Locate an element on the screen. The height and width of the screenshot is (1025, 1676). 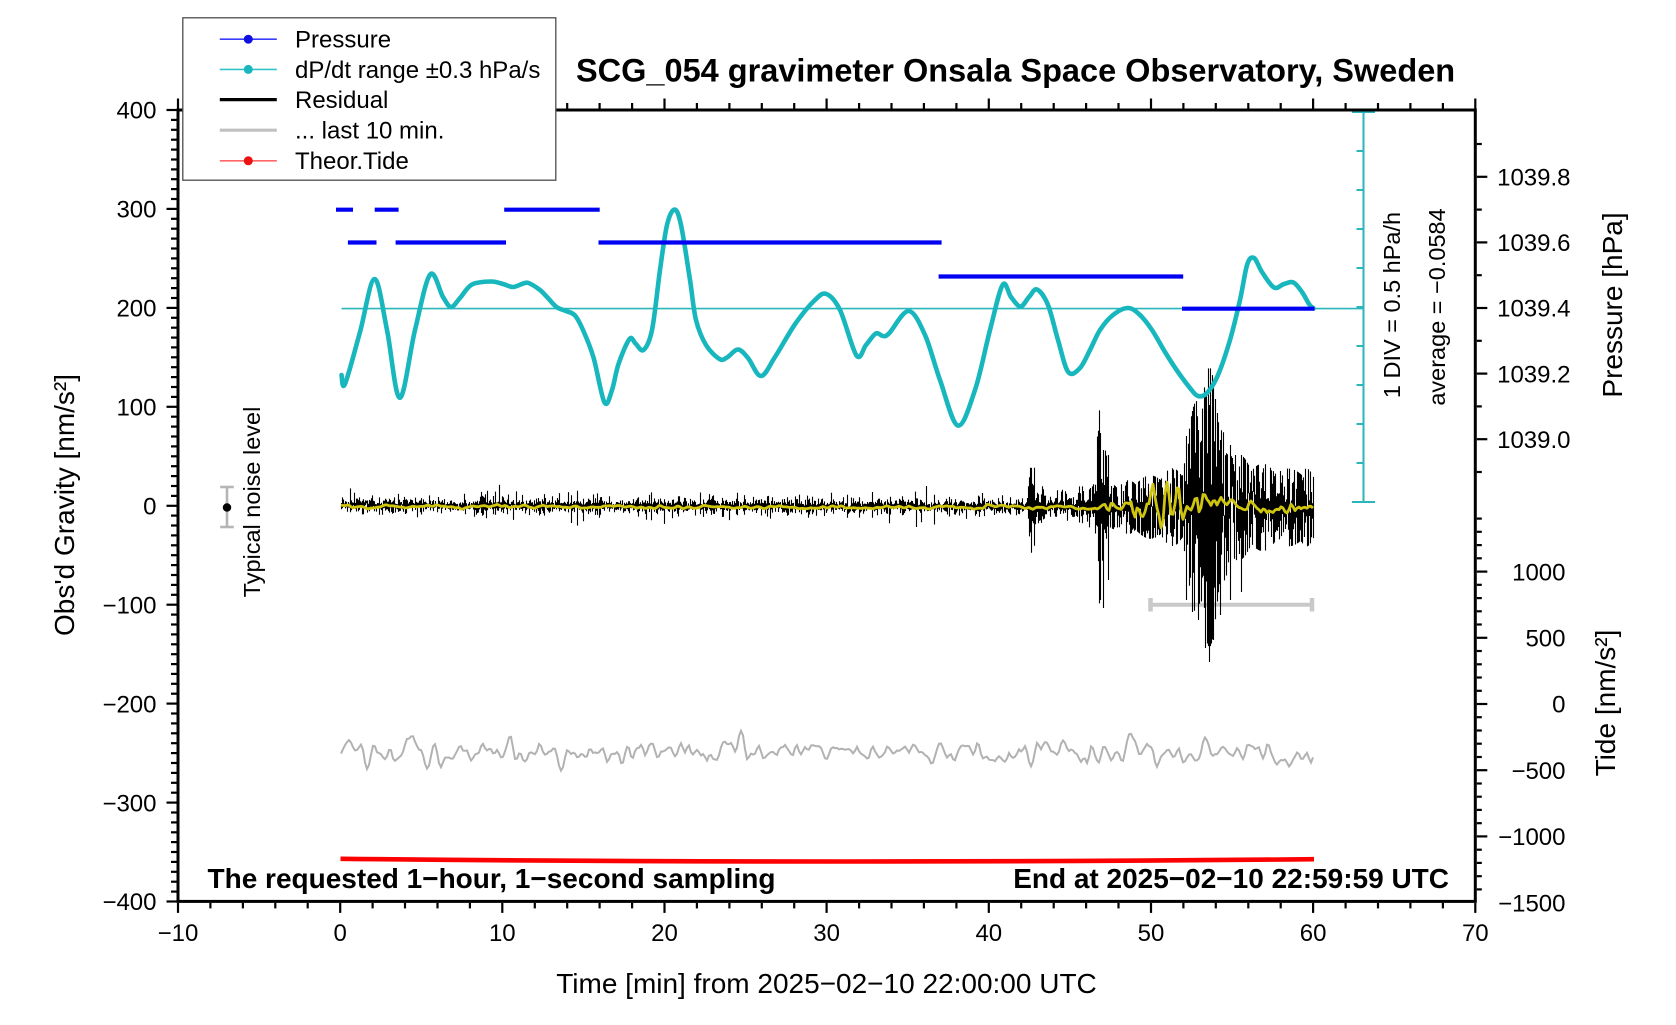
svg-text: 300 is located at coordinates (136, 210).